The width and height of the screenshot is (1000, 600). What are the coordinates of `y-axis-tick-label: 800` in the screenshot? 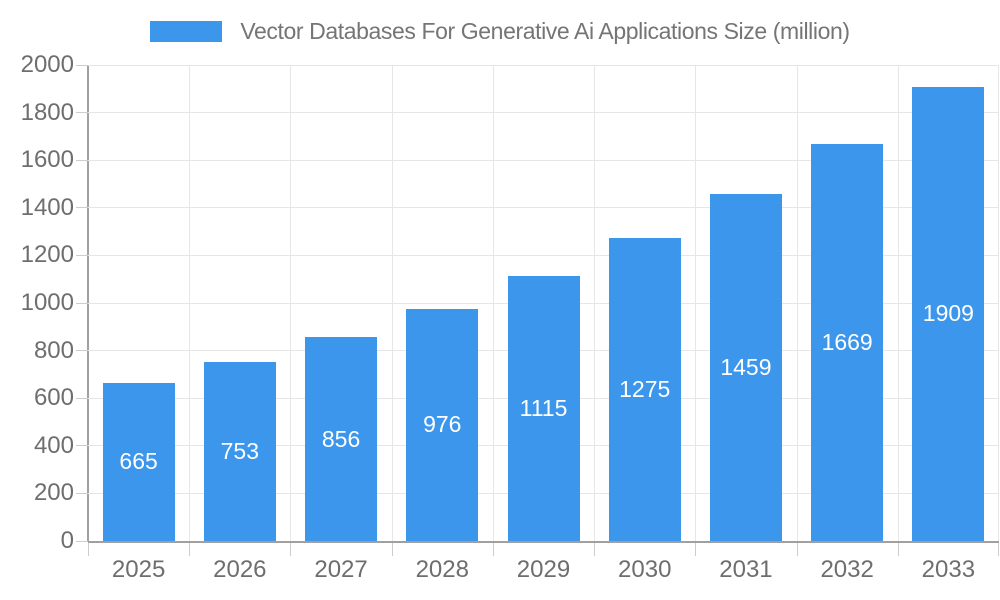 It's located at (53, 350).